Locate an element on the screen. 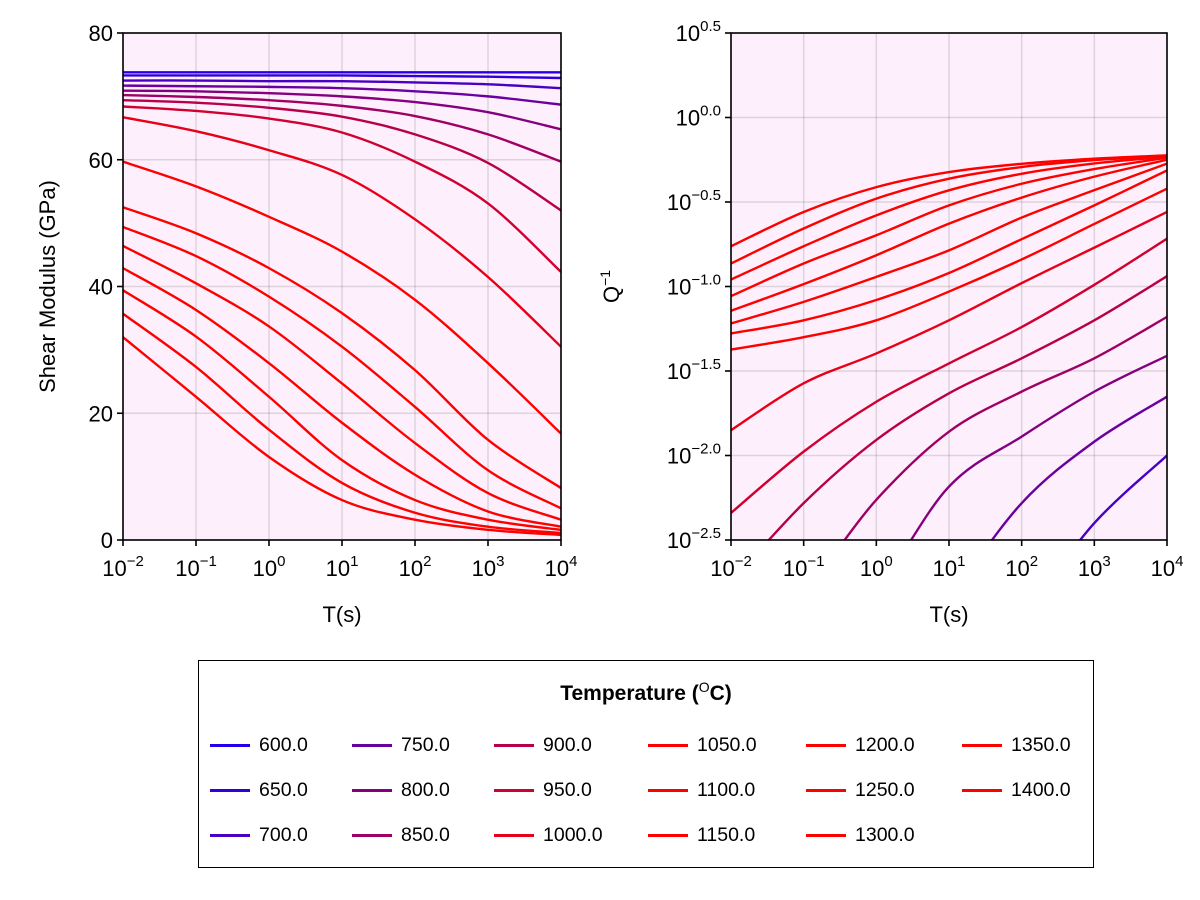  legend-entry: 750.0 is located at coordinates (423, 745).